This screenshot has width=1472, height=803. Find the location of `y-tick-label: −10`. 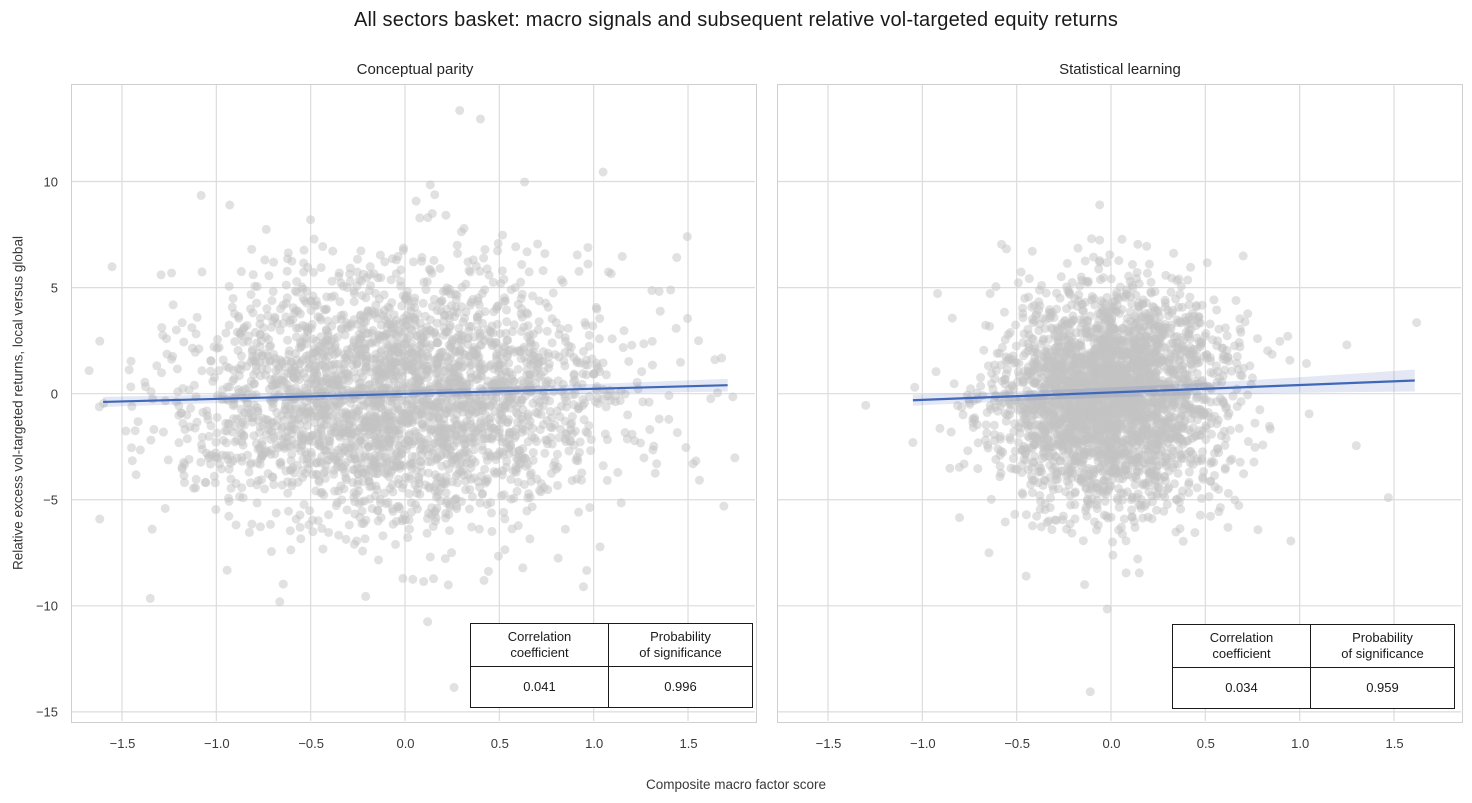

y-tick-label: −10 is located at coordinates (46, 606).